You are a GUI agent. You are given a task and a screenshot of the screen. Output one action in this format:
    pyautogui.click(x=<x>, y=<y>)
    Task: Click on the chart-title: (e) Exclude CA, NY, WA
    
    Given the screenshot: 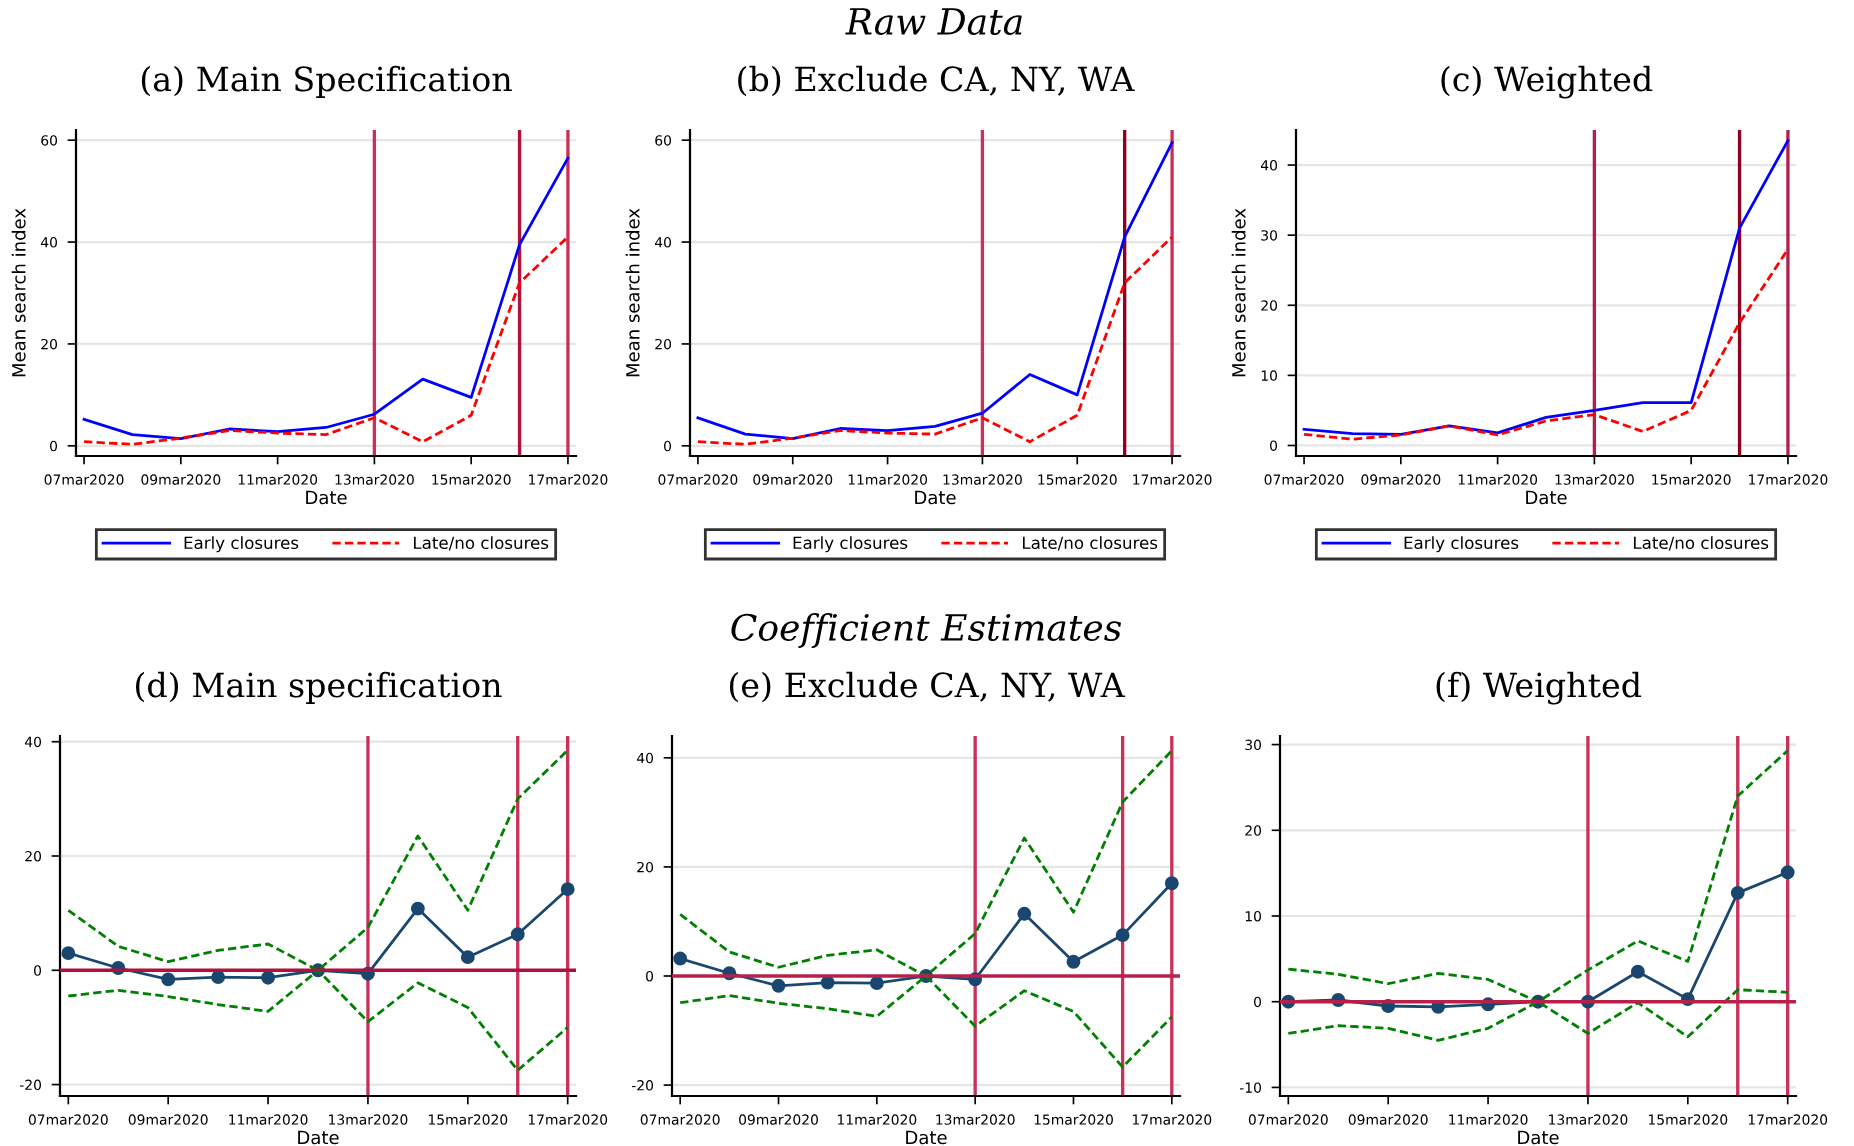 What is the action you would take?
    pyautogui.click(x=927, y=687)
    